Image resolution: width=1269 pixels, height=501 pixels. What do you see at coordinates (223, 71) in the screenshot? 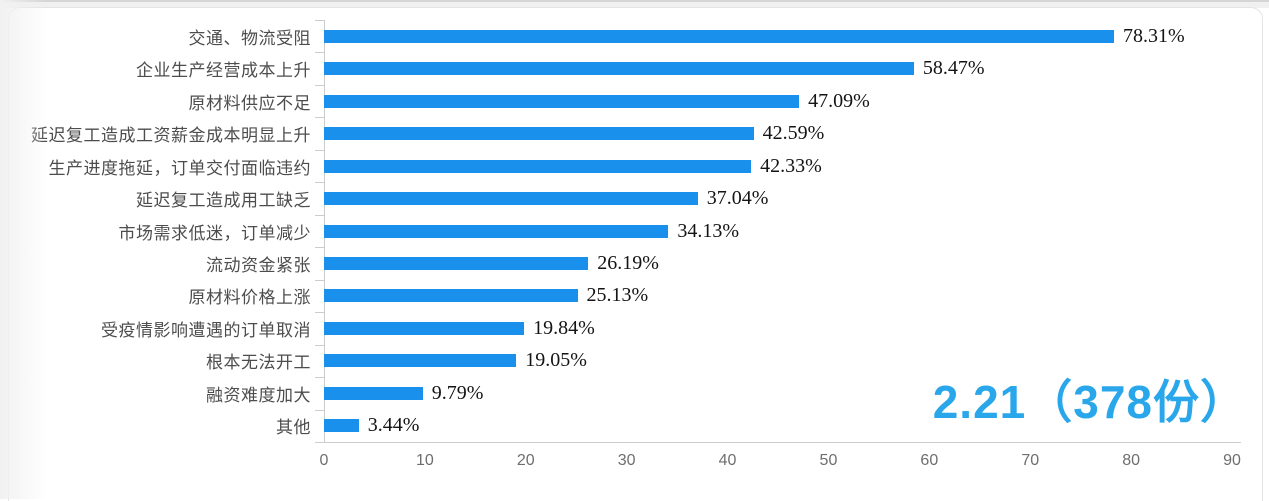
I see `category-label: 企业生产经营成本上升` at bounding box center [223, 71].